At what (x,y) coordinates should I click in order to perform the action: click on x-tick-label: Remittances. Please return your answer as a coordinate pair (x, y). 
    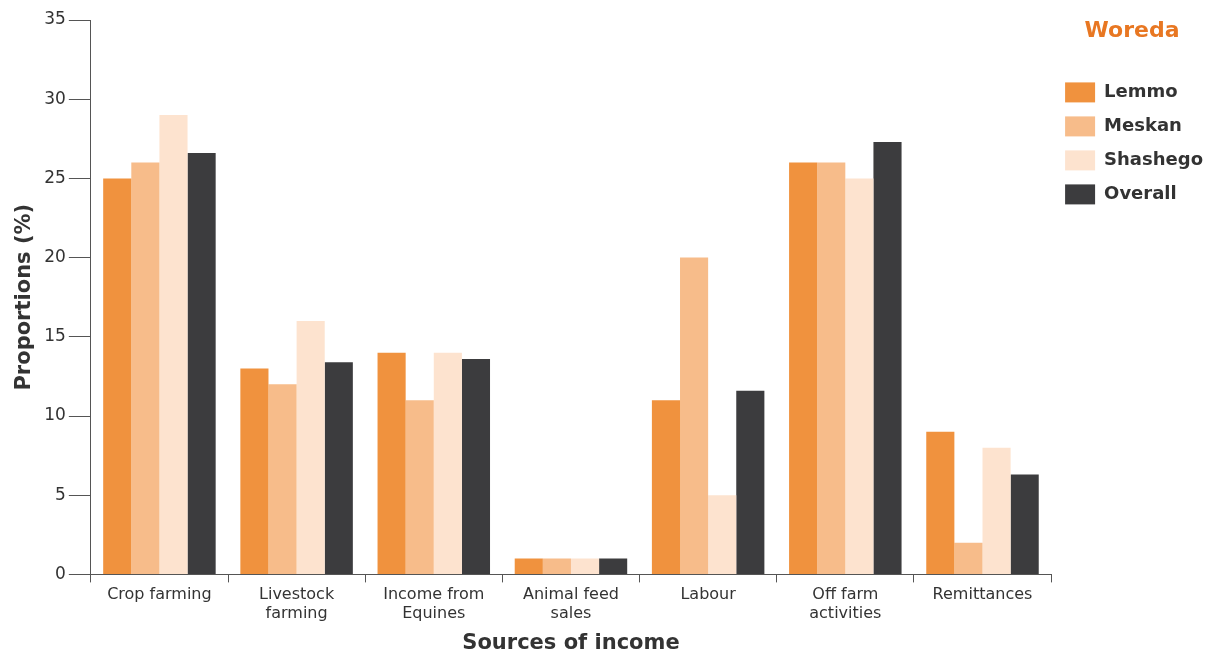
    Looking at the image, I should click on (982, 594).